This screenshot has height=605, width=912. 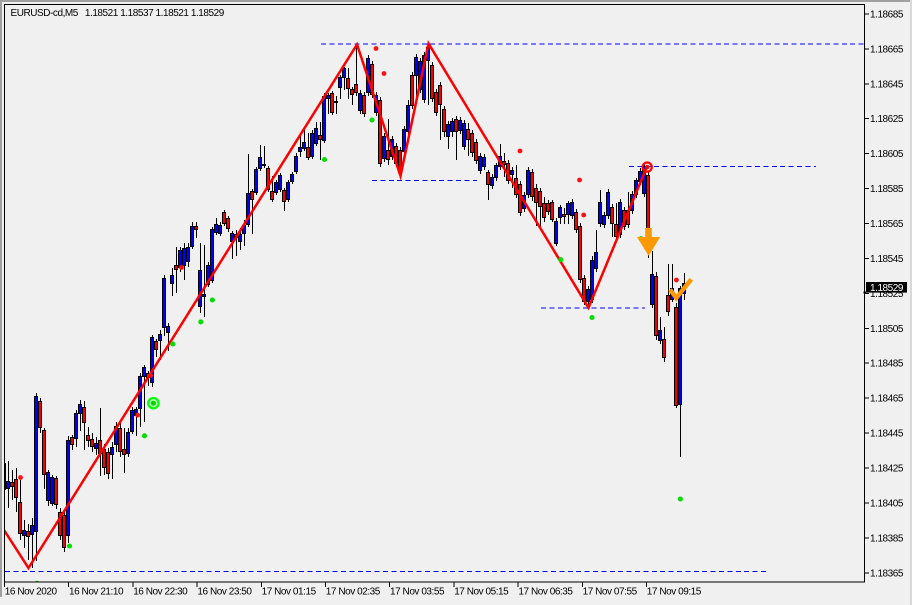 What do you see at coordinates (887, 468) in the screenshot?
I see `svg-text: 1.18425` at bounding box center [887, 468].